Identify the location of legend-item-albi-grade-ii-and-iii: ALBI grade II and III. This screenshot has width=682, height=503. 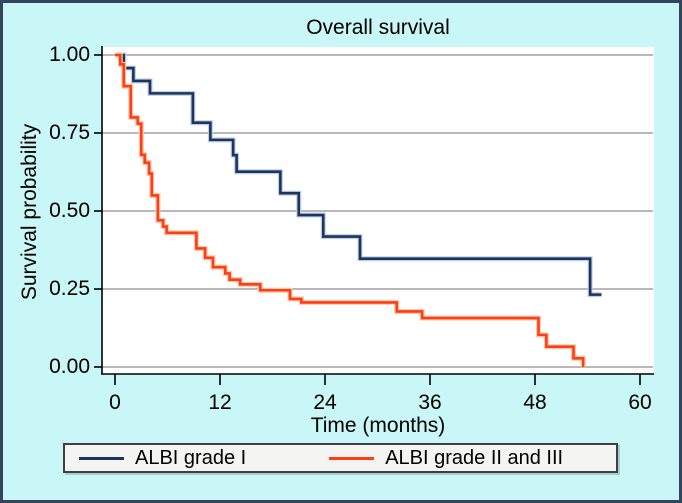
(446, 458).